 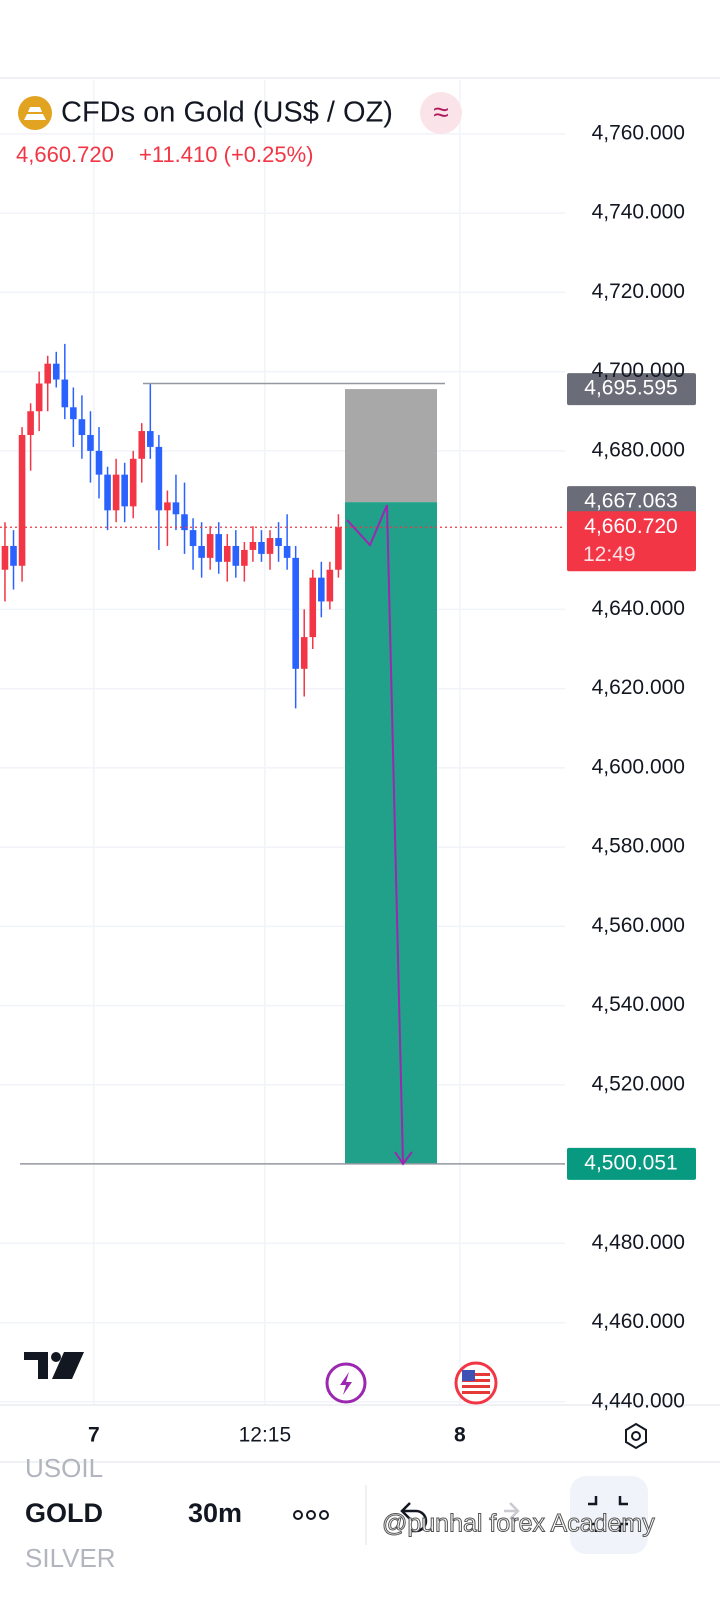 What do you see at coordinates (638, 291) in the screenshot?
I see `y-tick-label: 4,720.000` at bounding box center [638, 291].